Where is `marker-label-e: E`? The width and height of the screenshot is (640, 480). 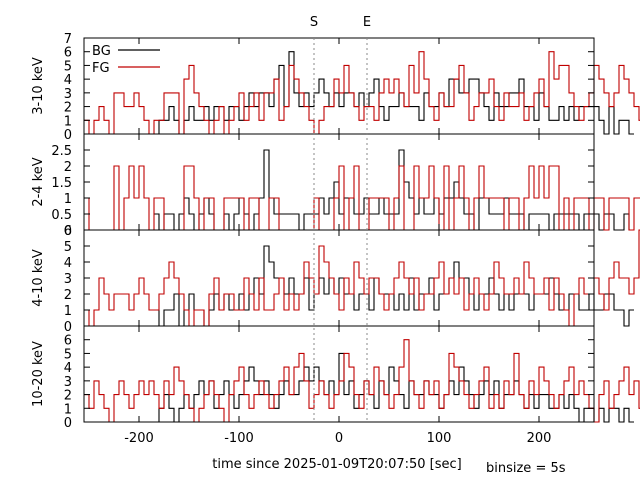
marker-label-e: E is located at coordinates (367, 22).